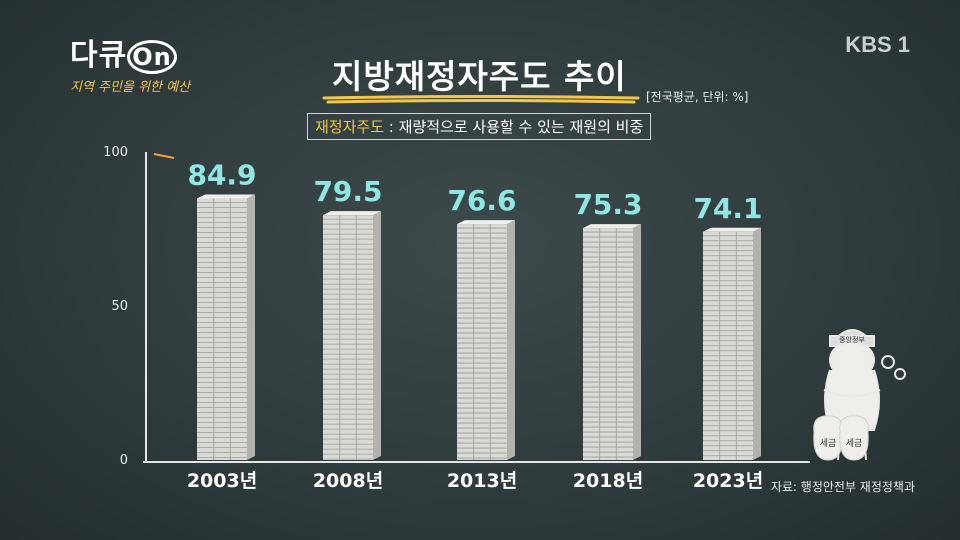 This screenshot has height=540, width=960. I want to click on x-category-label: 2018년, so click(608, 481).